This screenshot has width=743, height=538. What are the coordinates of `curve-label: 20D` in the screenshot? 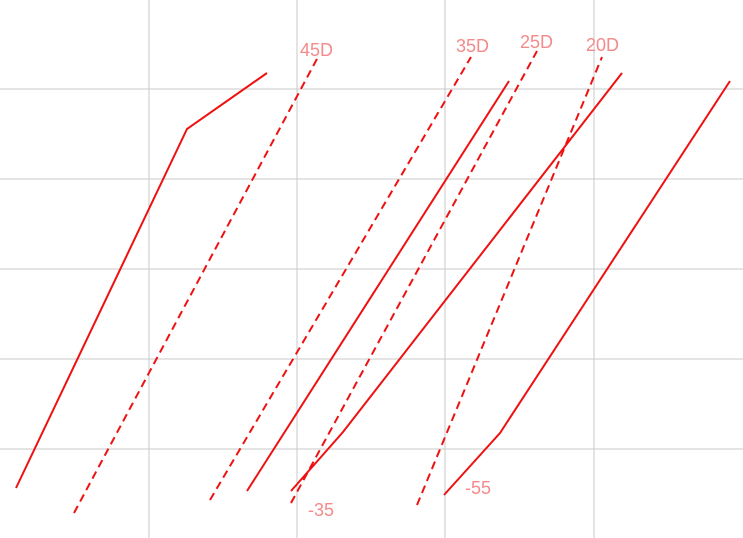 It's located at (602, 45).